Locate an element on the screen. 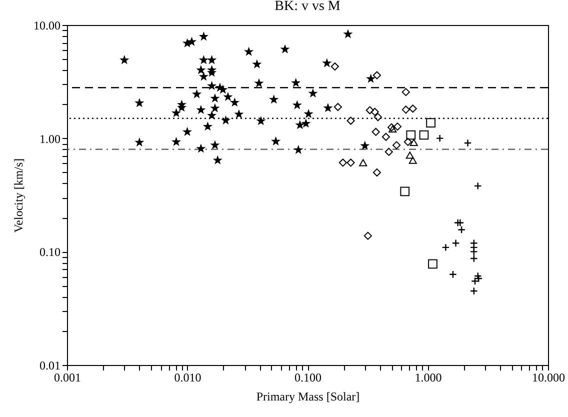  y-tick-label: 10.00 is located at coordinates (47, 25).